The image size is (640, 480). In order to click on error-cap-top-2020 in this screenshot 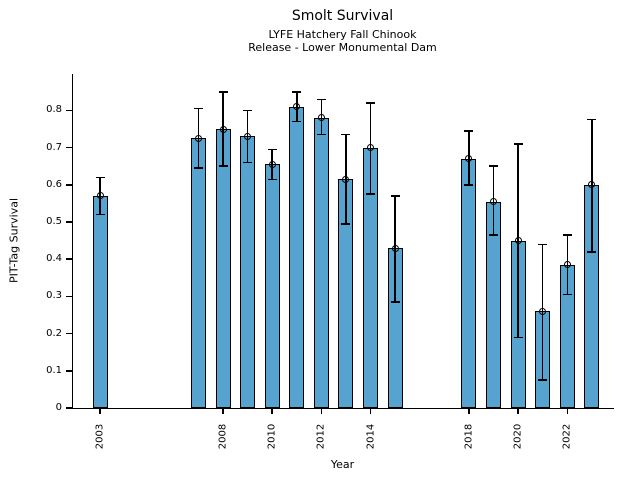, I will do `click(518, 144)`.